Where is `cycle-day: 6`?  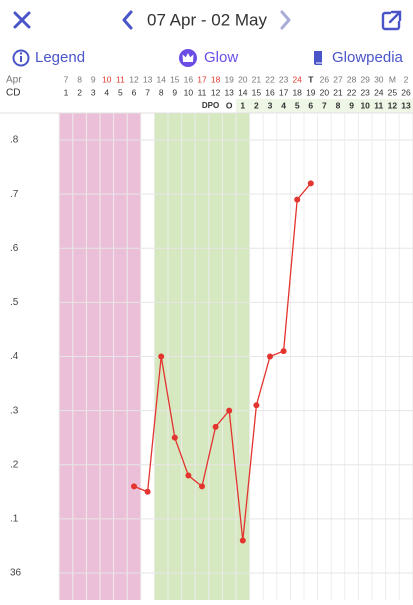
cycle-day: 6 is located at coordinates (134, 92).